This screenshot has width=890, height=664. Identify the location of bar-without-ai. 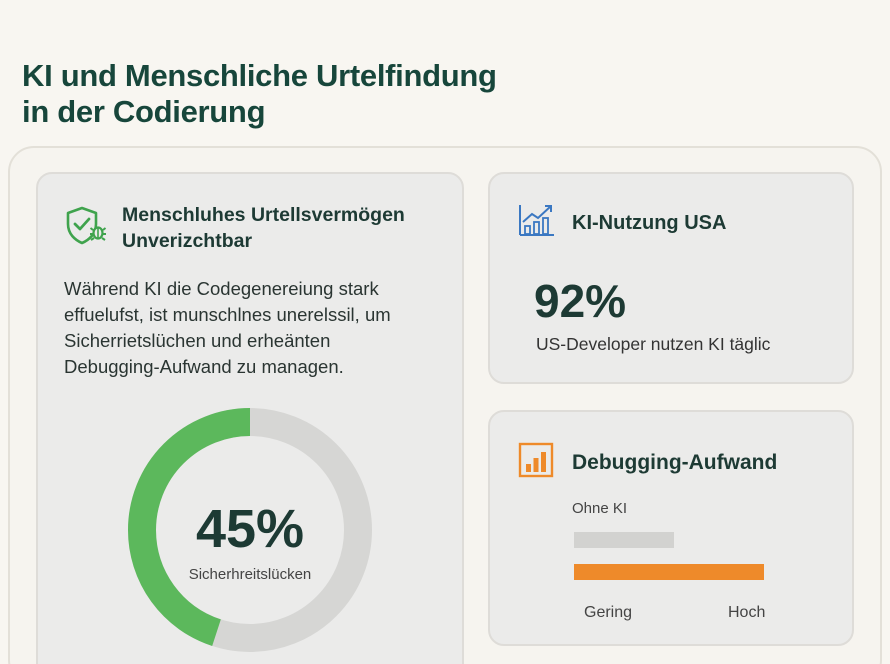
(624, 540).